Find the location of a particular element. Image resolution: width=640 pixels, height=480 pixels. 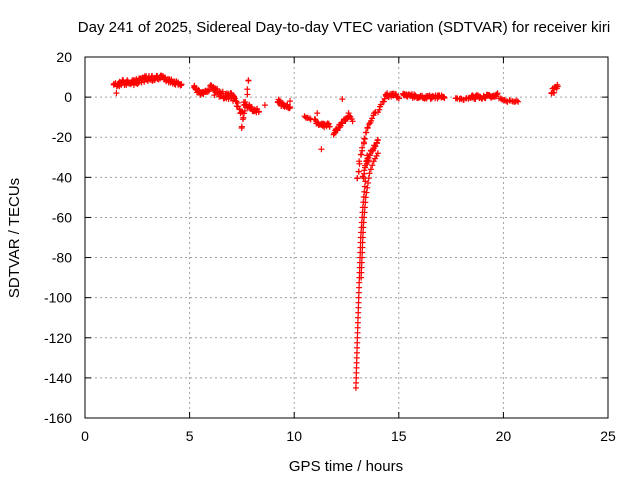

y-tick-label: -40 is located at coordinates (62, 177).